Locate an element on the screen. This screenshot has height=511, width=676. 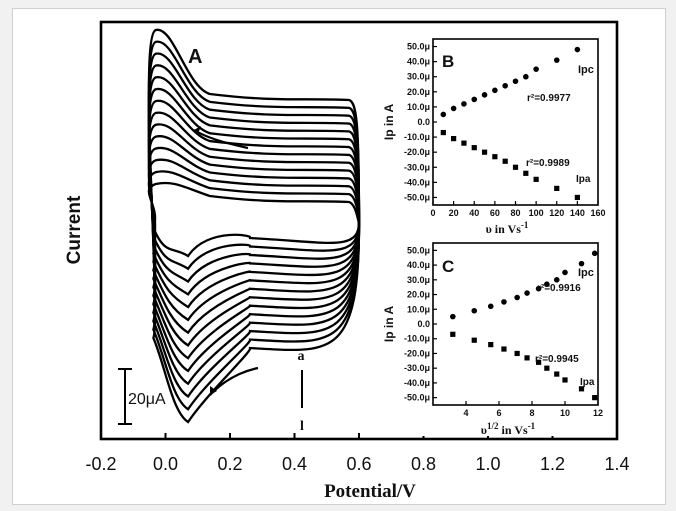
x-tick-label: 1.0 is located at coordinates (487, 464).